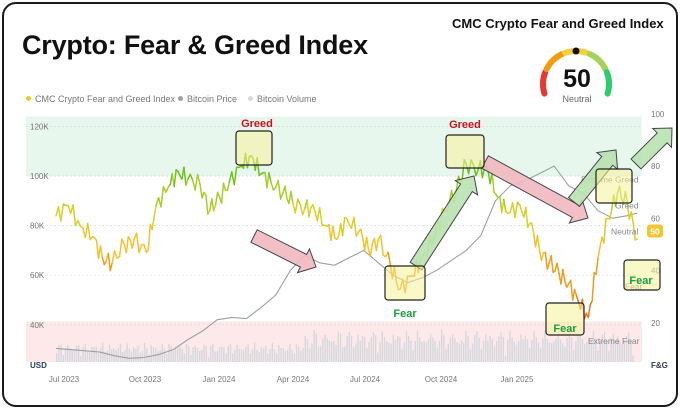 This screenshot has height=409, width=680. What do you see at coordinates (212, 99) in the screenshot?
I see `legend-label: Bitcoin Price` at bounding box center [212, 99].